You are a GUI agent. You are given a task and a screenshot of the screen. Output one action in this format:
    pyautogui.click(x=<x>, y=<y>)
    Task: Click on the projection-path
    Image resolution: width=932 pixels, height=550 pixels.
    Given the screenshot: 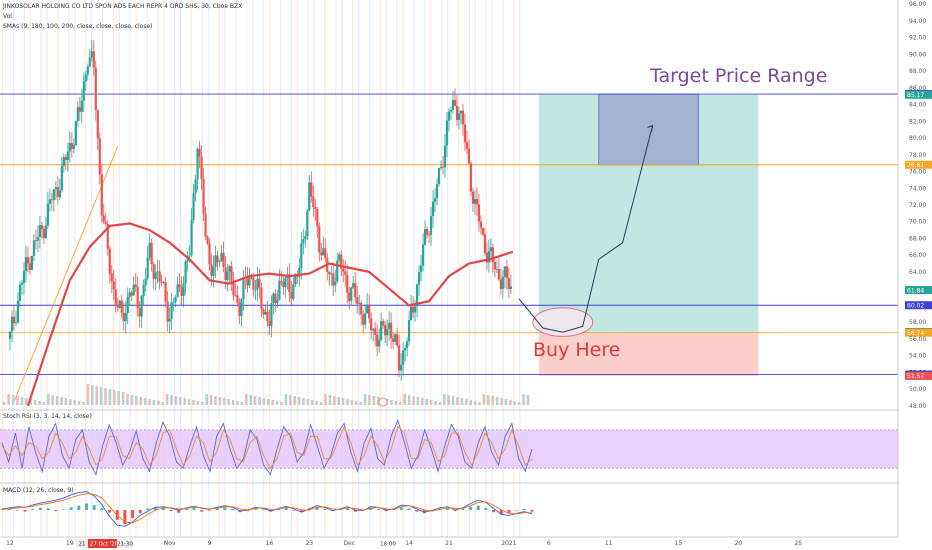 What is the action you would take?
    pyautogui.click(x=586, y=229)
    